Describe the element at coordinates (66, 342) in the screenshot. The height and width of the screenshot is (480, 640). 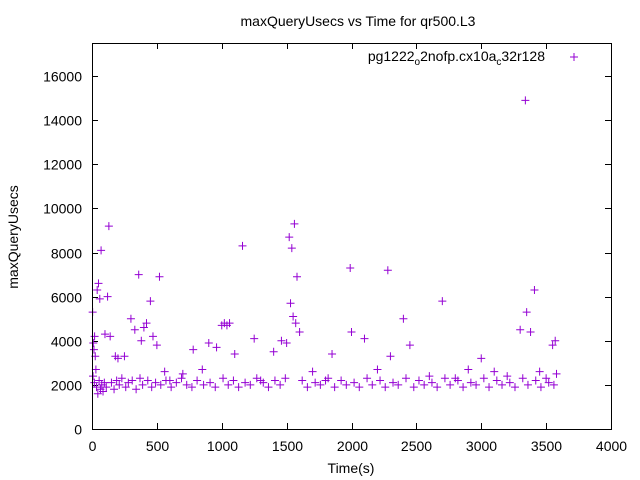
I see `y-tick-label: 4000` at that location.